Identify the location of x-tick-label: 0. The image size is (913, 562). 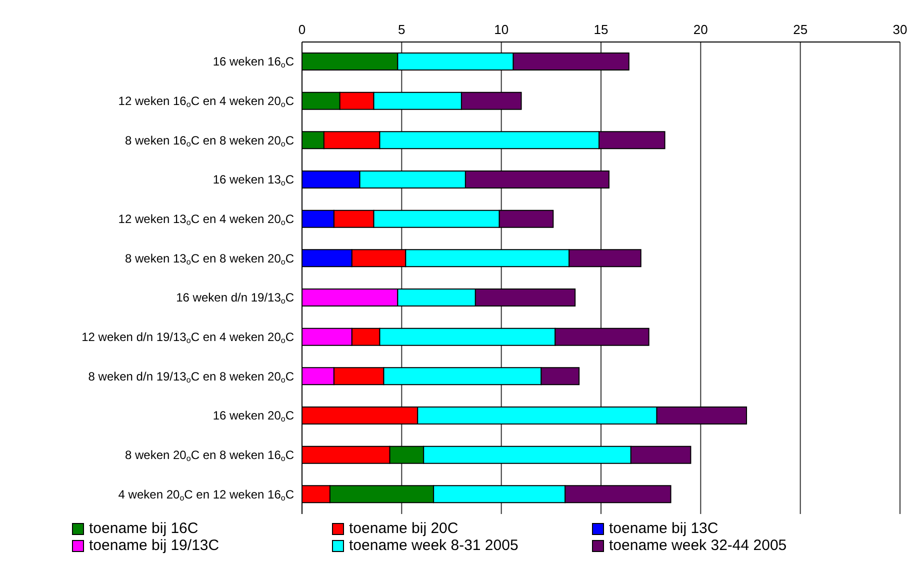
(302, 29).